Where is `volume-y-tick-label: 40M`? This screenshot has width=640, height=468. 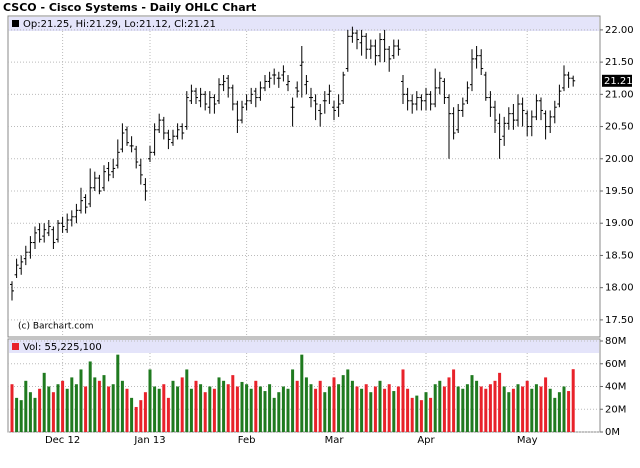 volume-y-tick-label: 40M is located at coordinates (615, 387).